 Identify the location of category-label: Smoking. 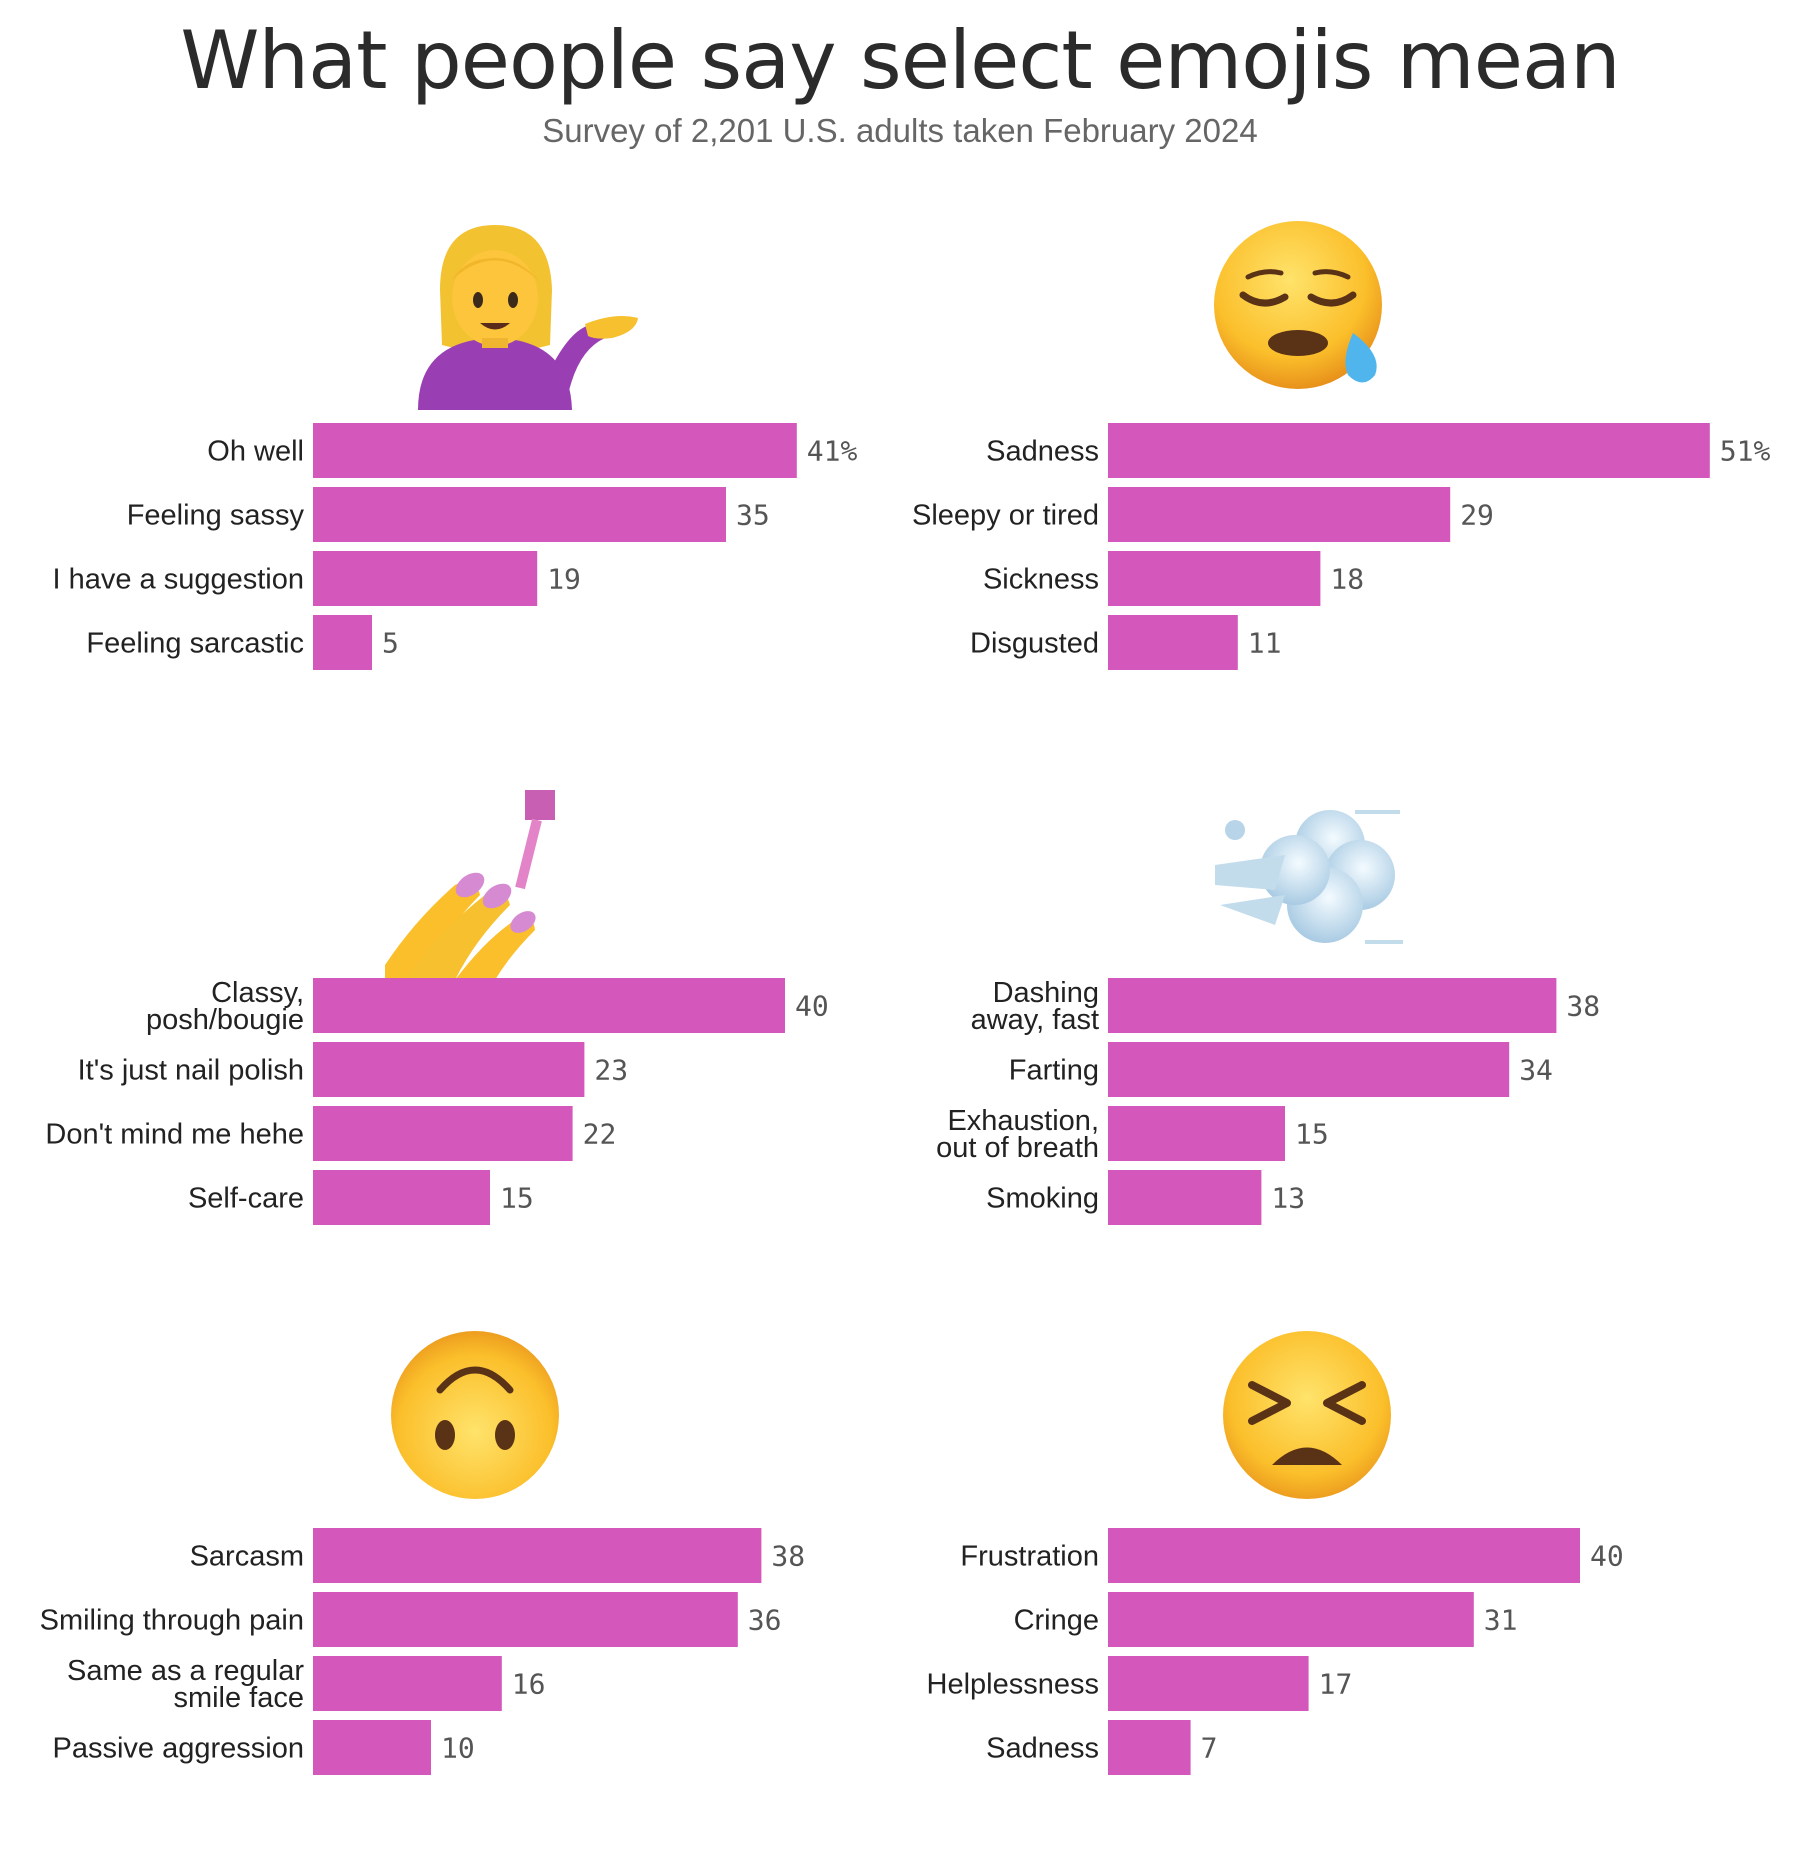
(1042, 1199).